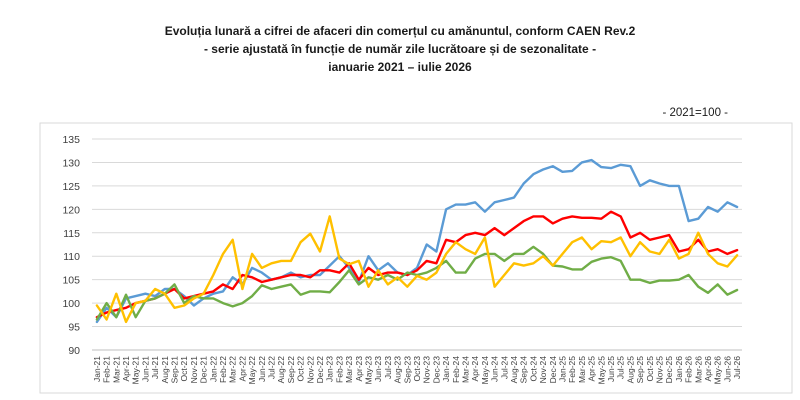  Describe the element at coordinates (456, 369) in the screenshot. I see `x-tick-label: Feb-24` at that location.